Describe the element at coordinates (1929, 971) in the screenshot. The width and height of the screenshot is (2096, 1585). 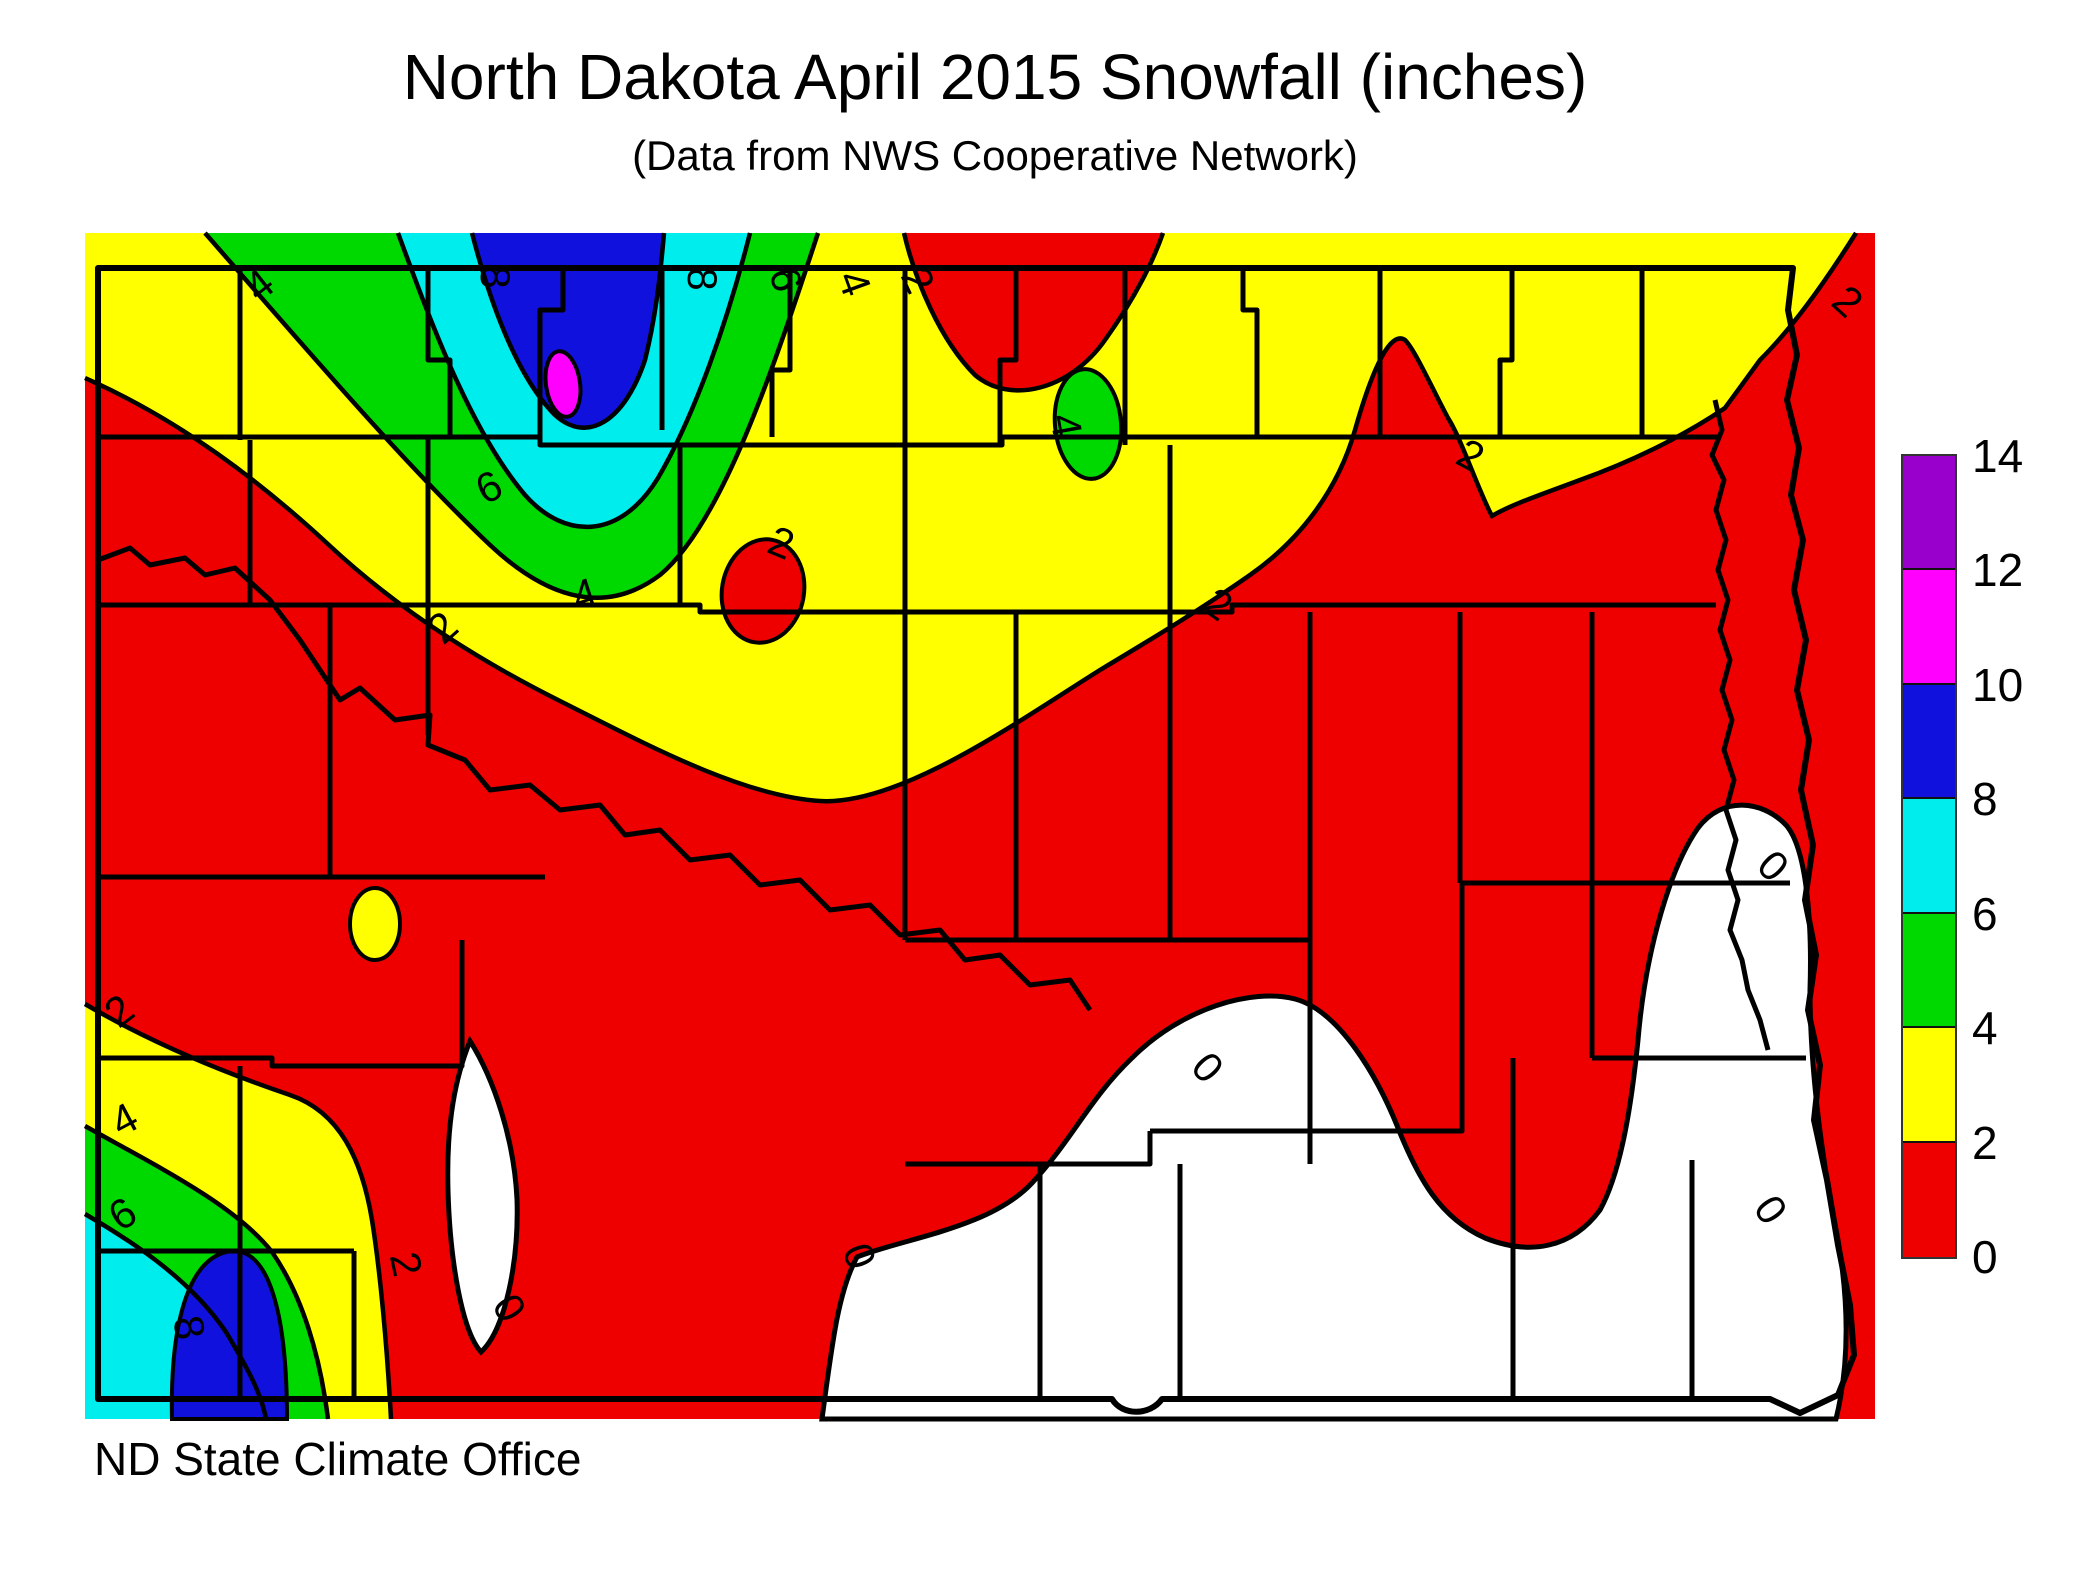
I see `colorbar-segment-green` at that location.